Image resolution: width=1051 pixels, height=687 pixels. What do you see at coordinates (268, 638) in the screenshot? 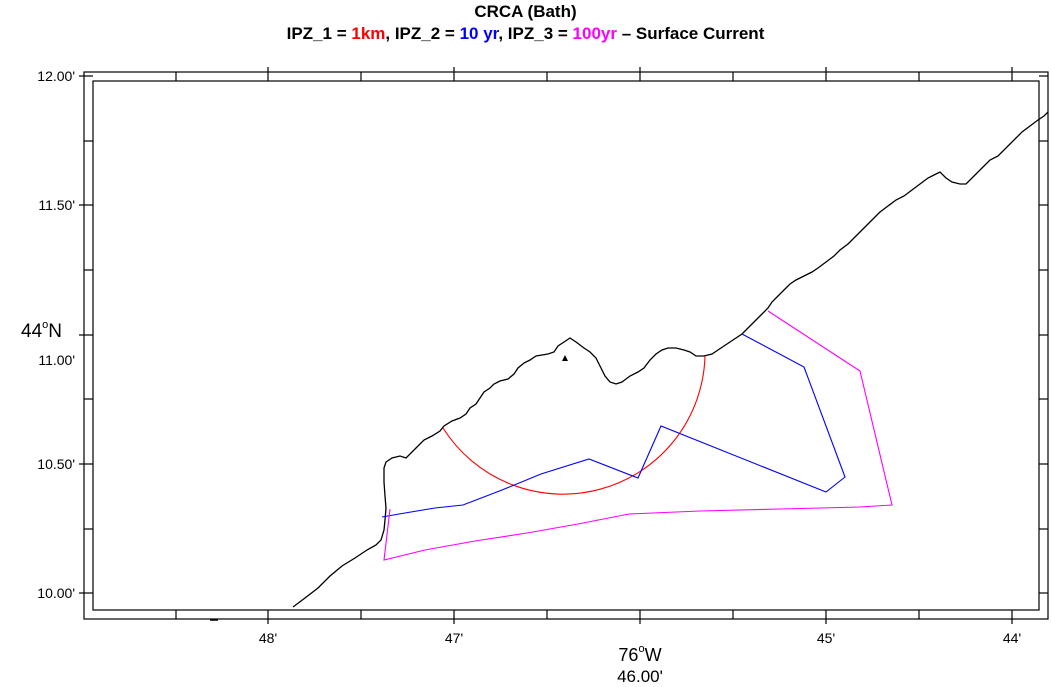
I see `x-tick-label: 48'` at bounding box center [268, 638].